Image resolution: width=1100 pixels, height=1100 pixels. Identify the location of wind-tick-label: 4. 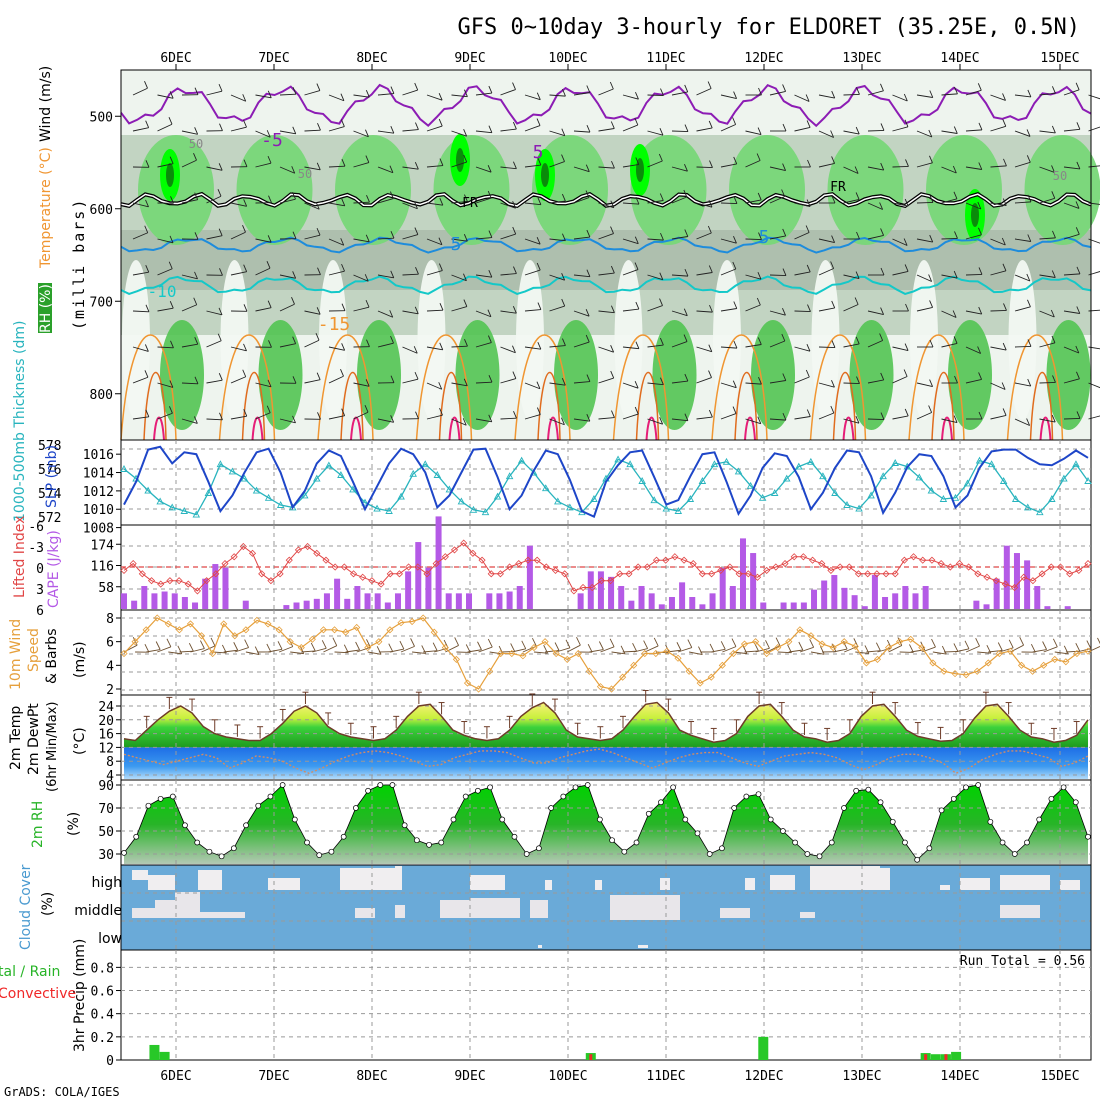
(110, 666).